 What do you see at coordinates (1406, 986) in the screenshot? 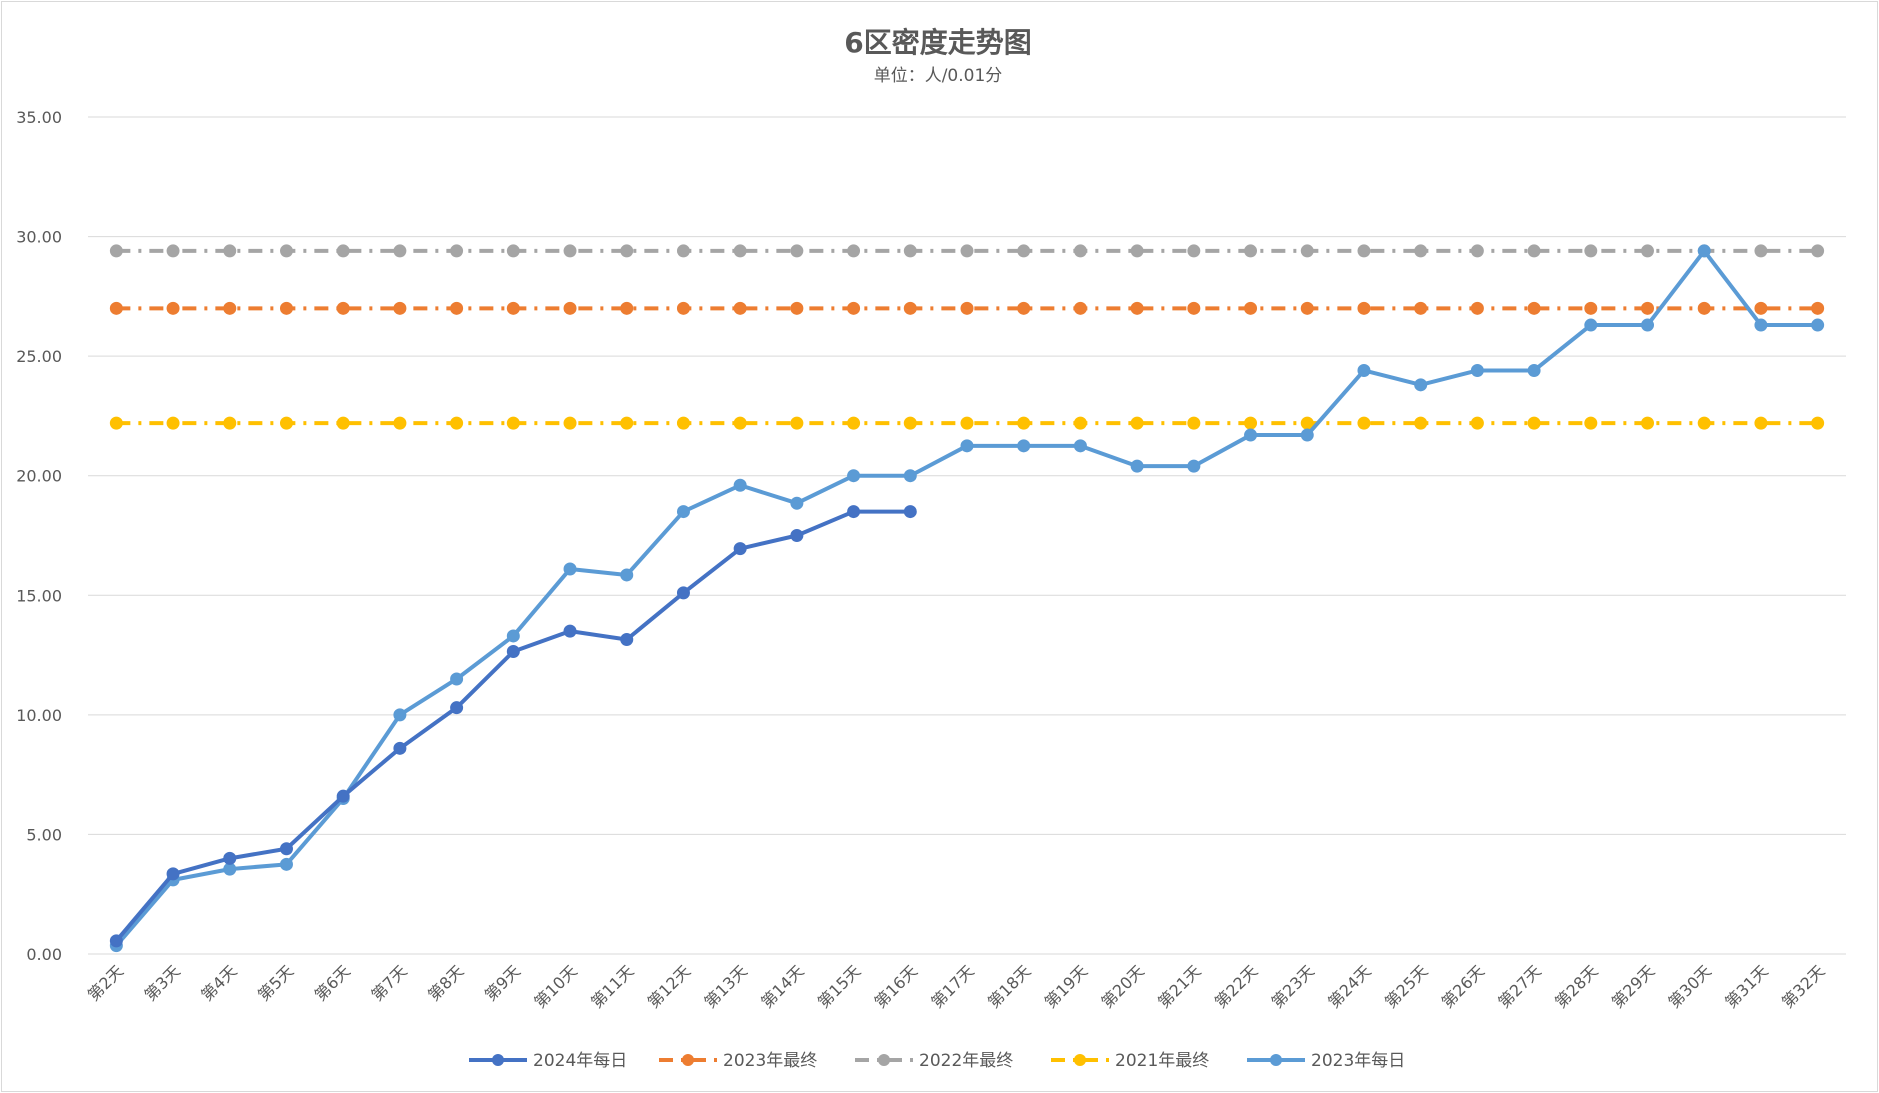
I see `x-tick-label: 第25天` at bounding box center [1406, 986].